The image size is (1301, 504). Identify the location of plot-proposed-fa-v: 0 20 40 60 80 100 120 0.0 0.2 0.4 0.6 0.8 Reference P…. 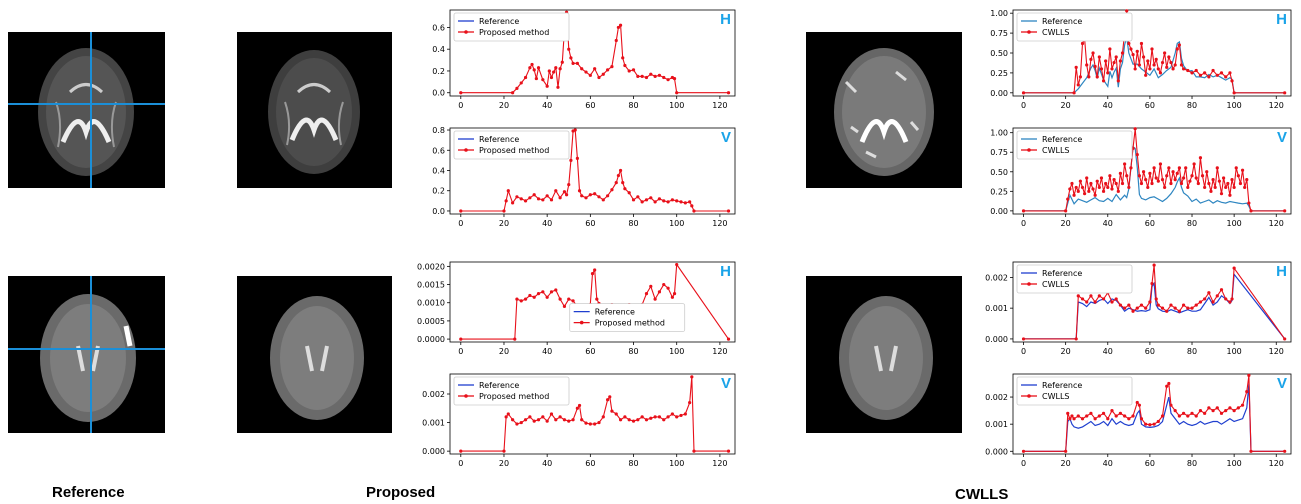
(584, 177).